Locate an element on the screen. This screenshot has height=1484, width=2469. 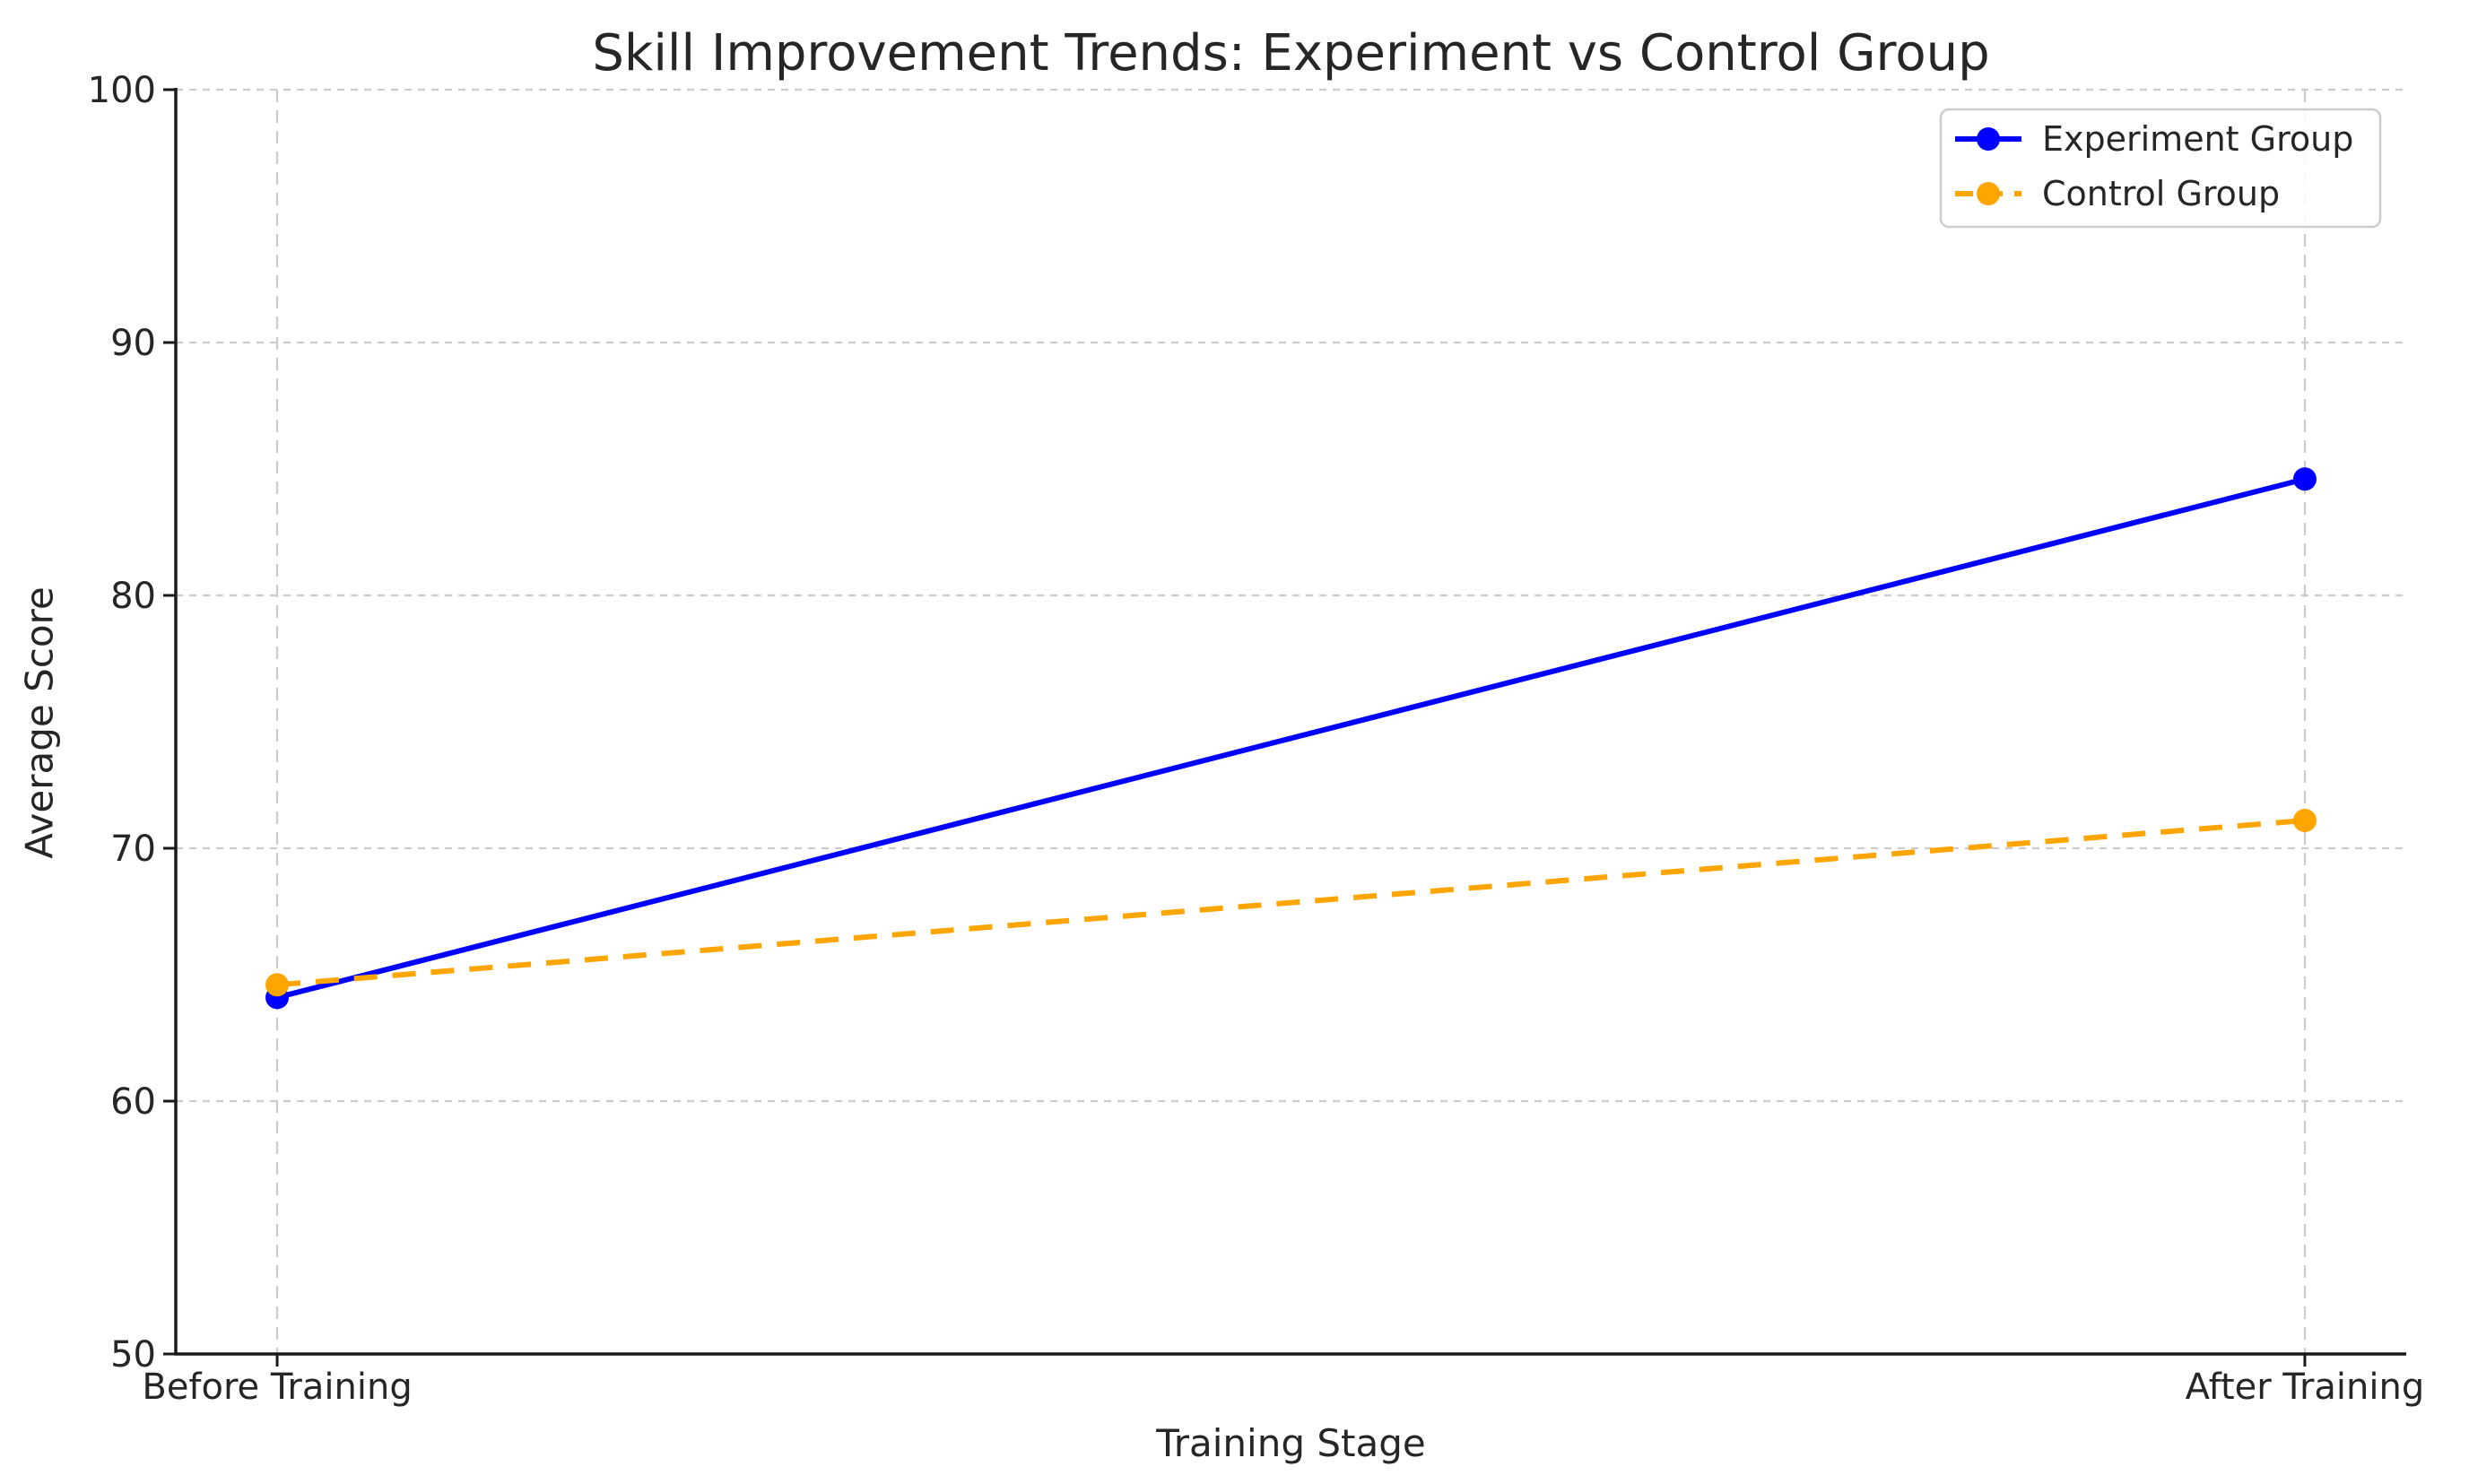
x-tick-label: Before Training is located at coordinates (277, 1388).